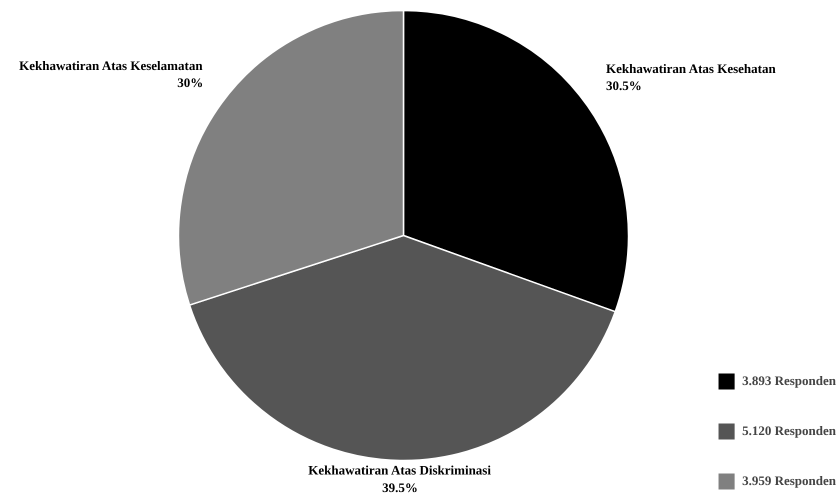 This screenshot has height=496, width=840. I want to click on data-label: Kekhawatiran Atas Kesehatan 30.5%, so click(691, 77).